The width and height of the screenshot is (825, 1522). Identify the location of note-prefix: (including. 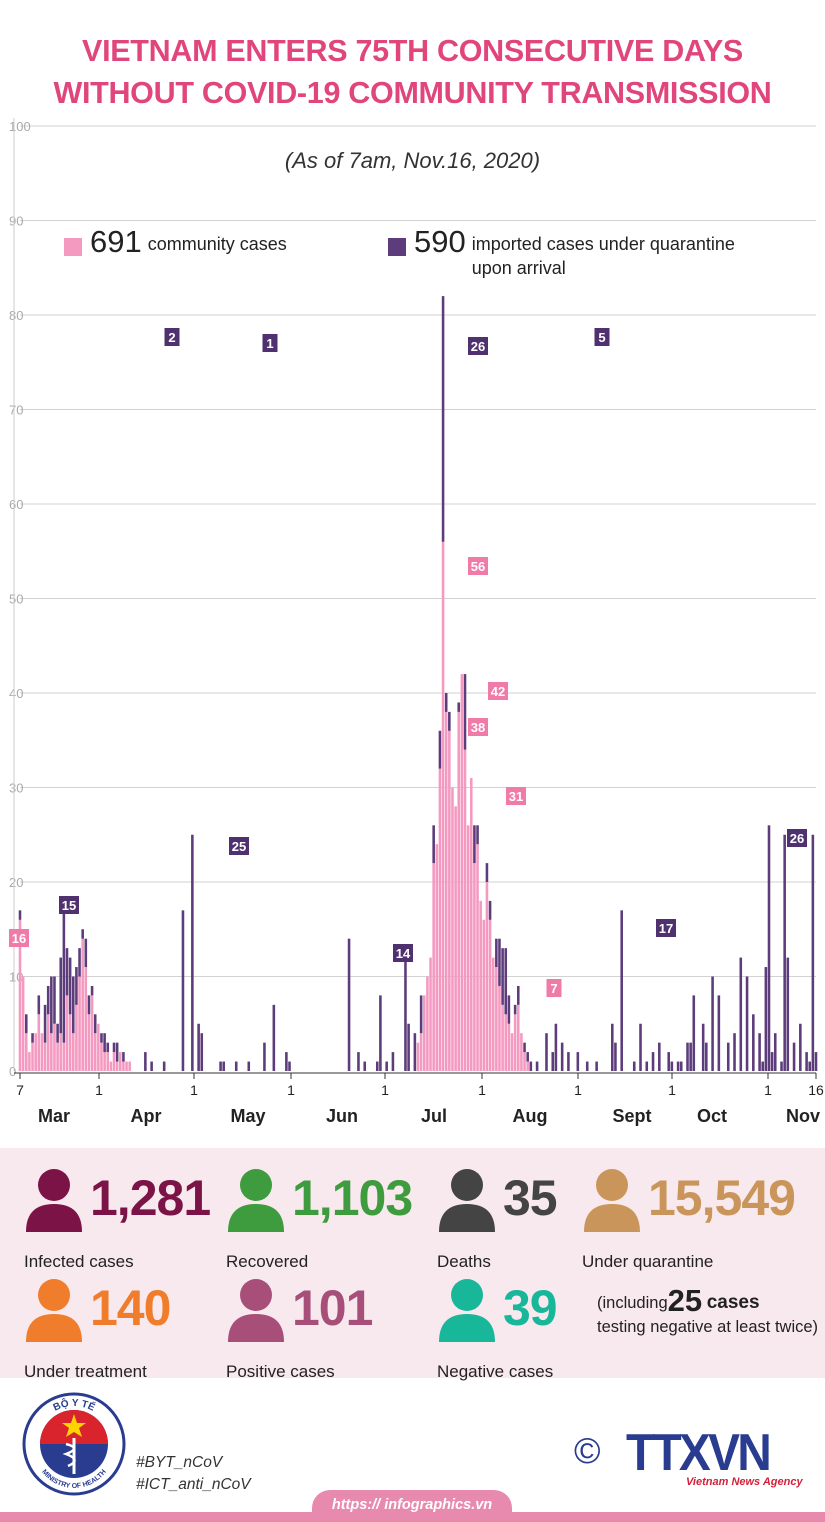
(632, 1303).